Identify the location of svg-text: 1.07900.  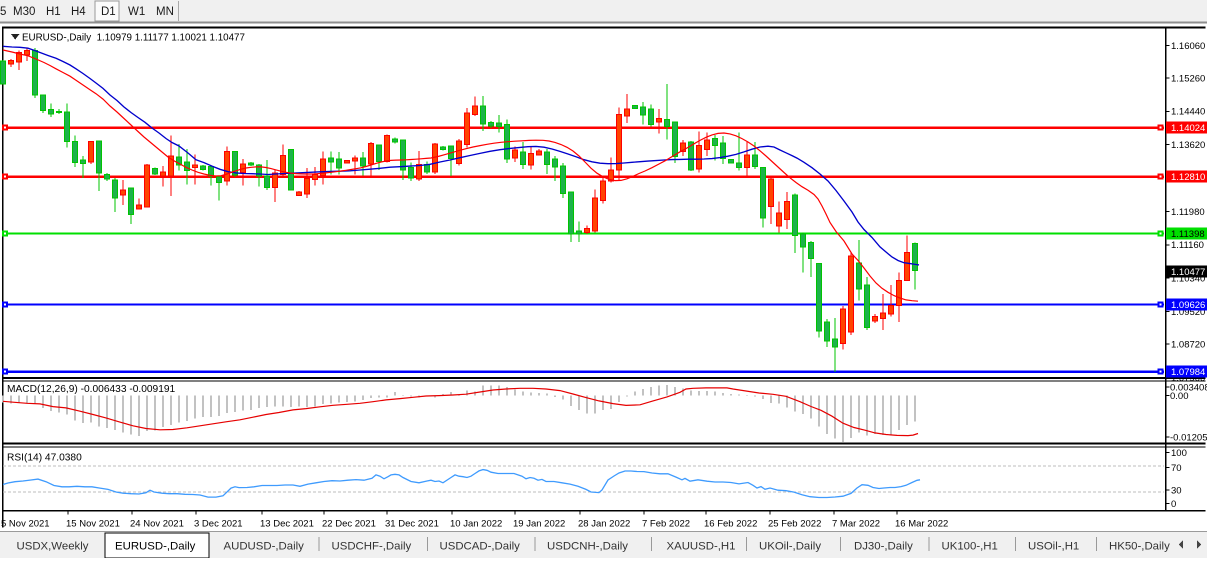
(1188, 378).